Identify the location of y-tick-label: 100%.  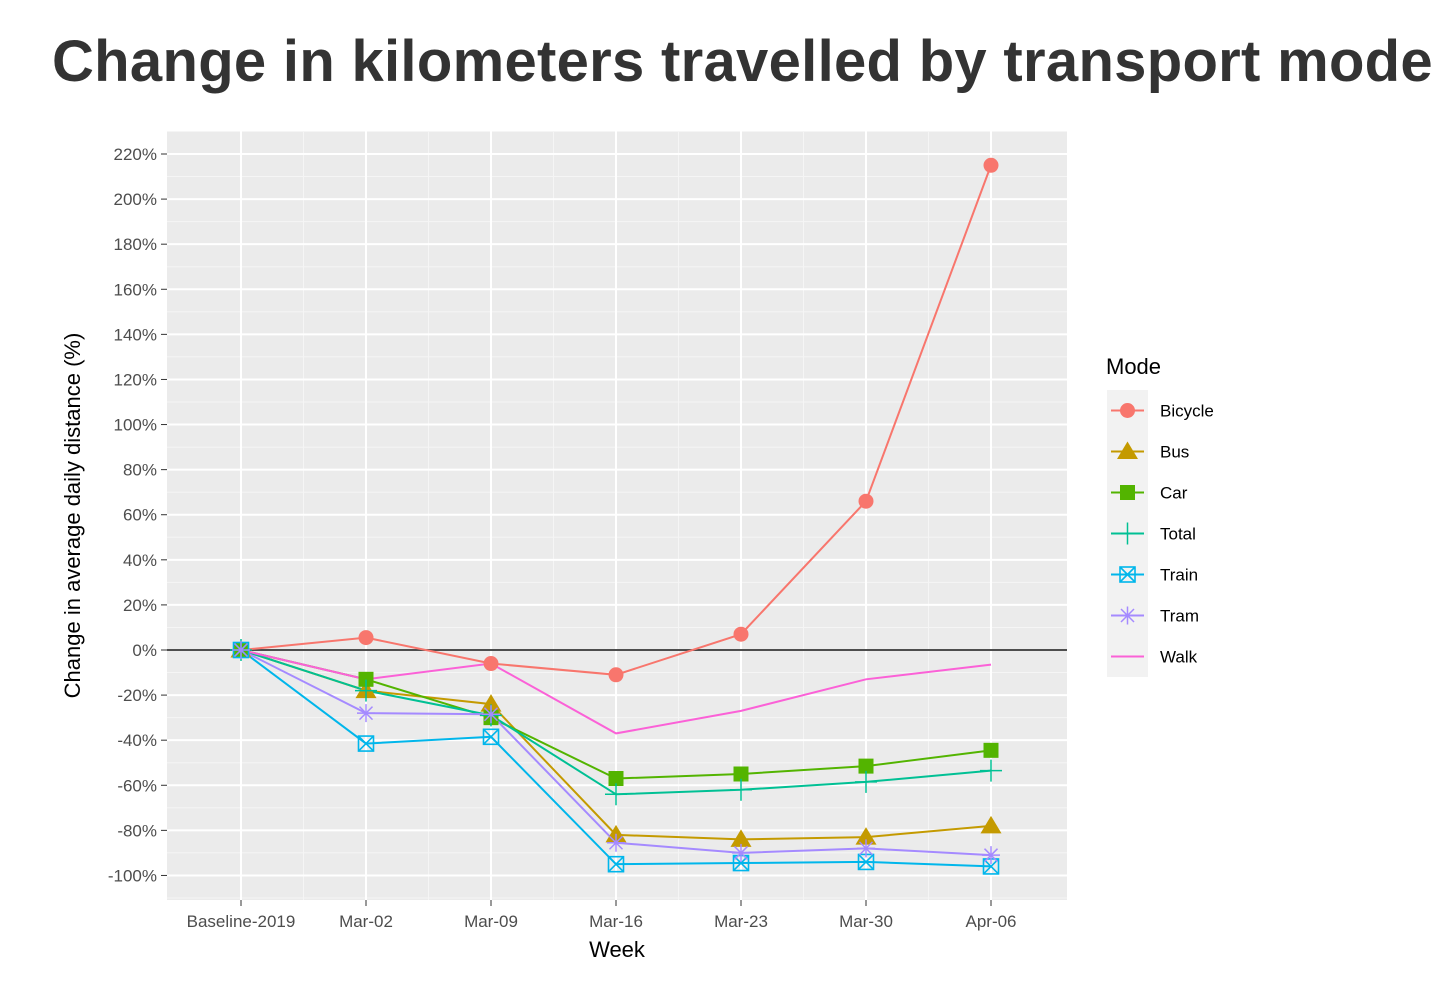
(135, 425).